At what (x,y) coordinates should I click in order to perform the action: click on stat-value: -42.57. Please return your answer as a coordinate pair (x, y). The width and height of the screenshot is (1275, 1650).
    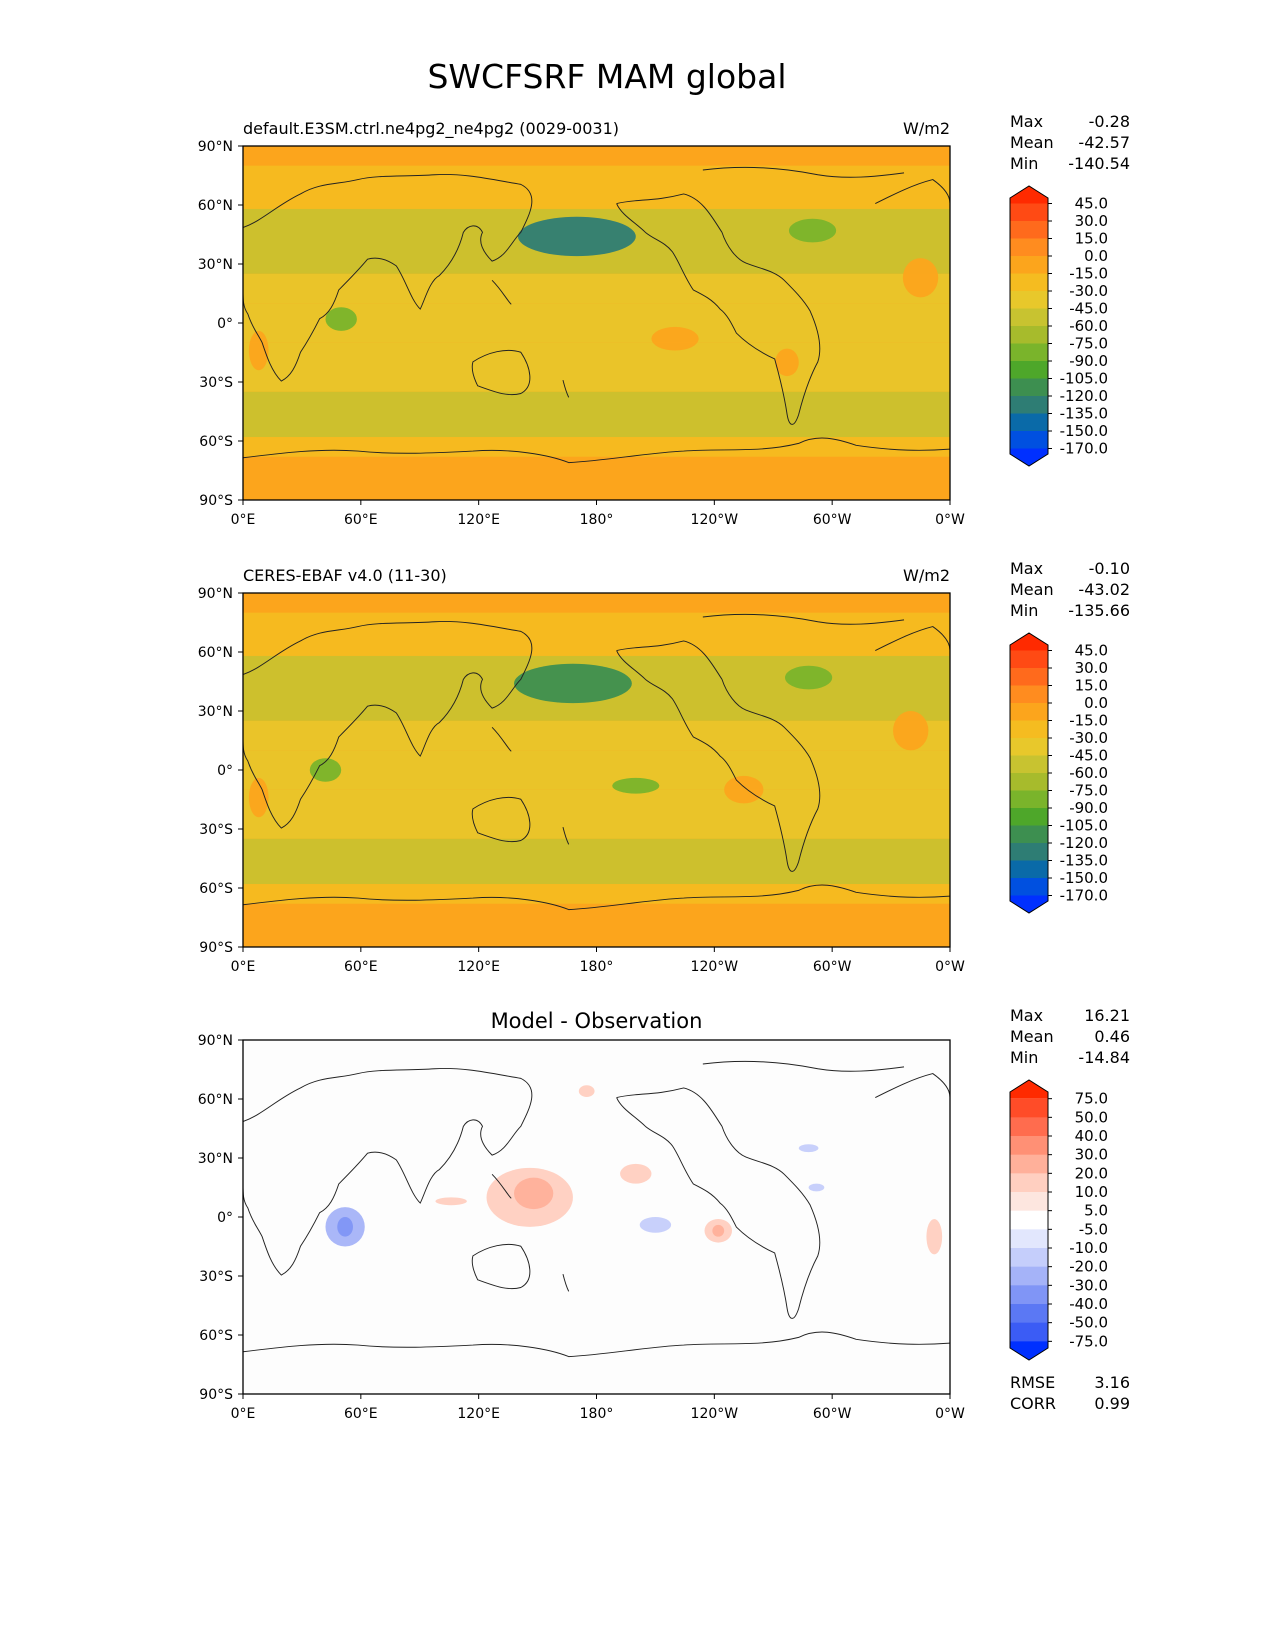
    Looking at the image, I should click on (1104, 142).